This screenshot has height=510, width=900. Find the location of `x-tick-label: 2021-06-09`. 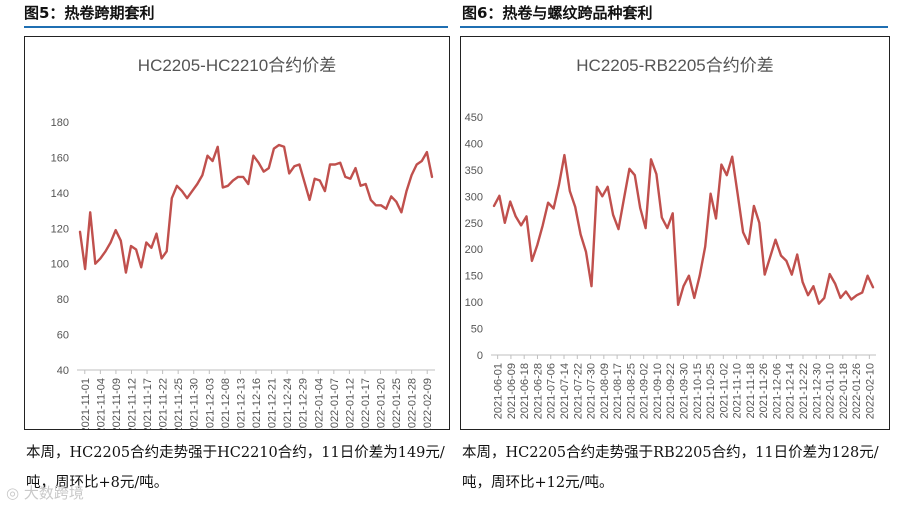

x-tick-label: 2021-06-09 is located at coordinates (512, 391).